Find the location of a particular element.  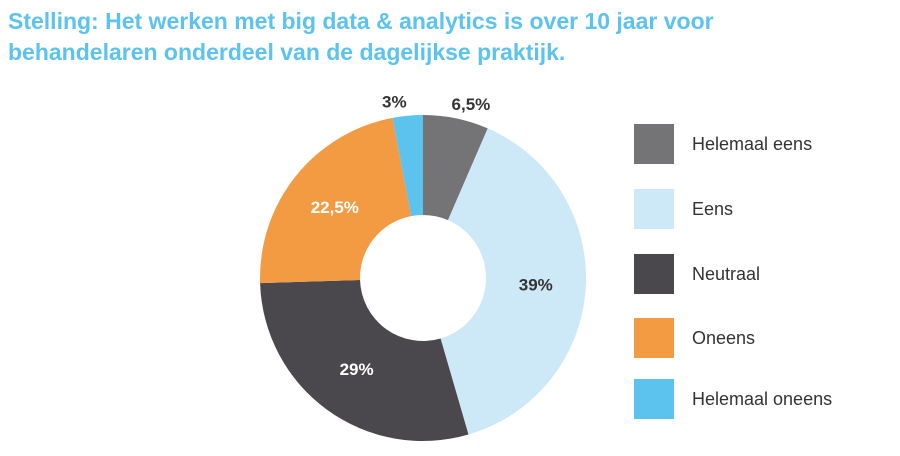

legend-item-oneens: Oneens is located at coordinates (764, 338).